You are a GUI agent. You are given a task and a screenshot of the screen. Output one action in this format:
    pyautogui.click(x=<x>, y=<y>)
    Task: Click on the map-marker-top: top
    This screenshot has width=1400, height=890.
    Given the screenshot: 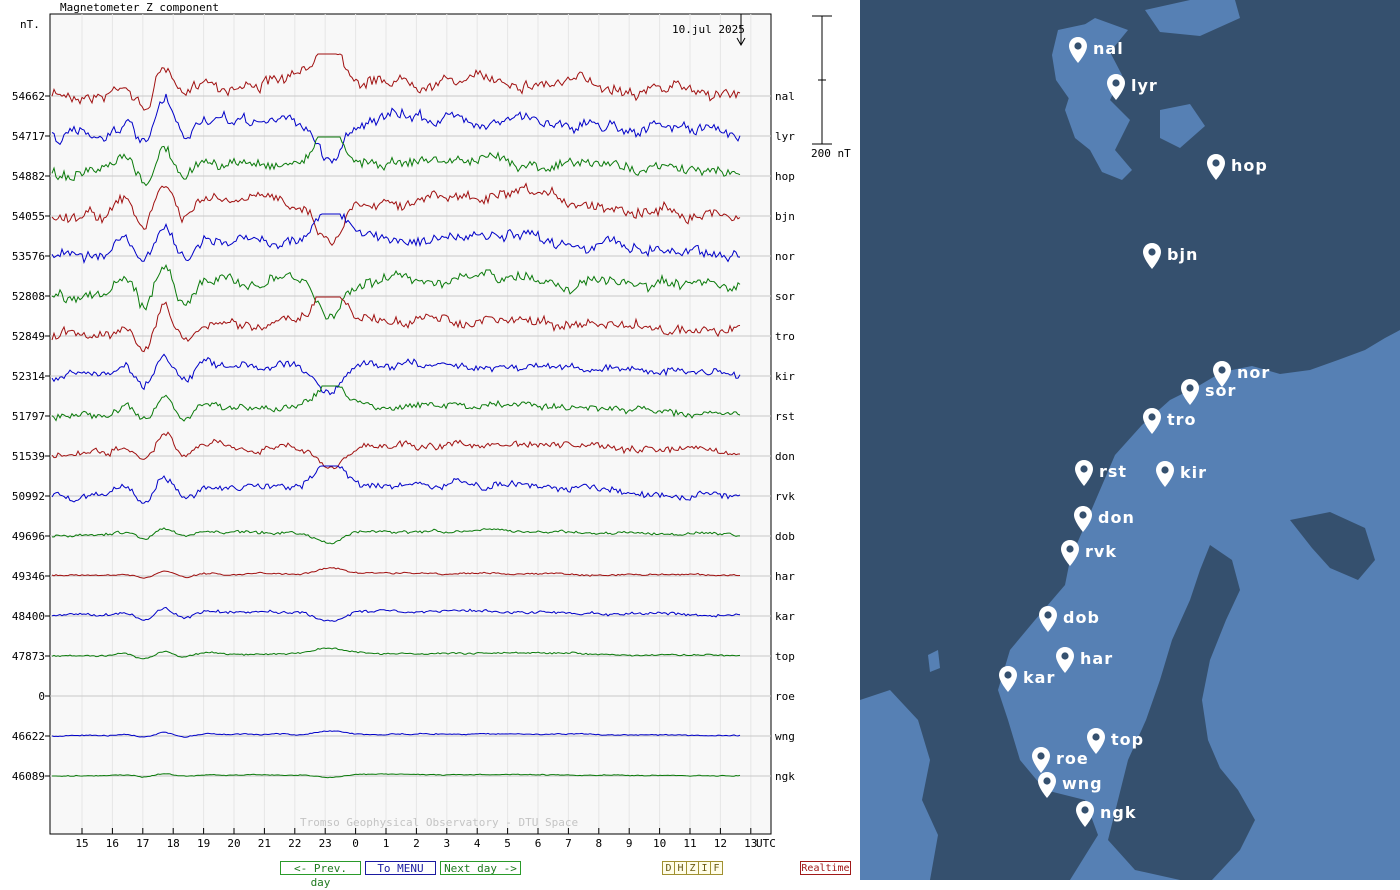 What is the action you would take?
    pyautogui.click(x=1121, y=742)
    